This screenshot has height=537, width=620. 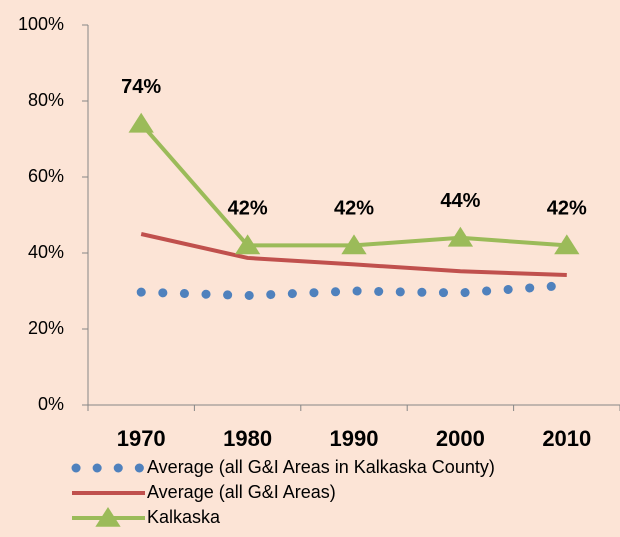 I want to click on x-tick-label: 2000, so click(x=460, y=438).